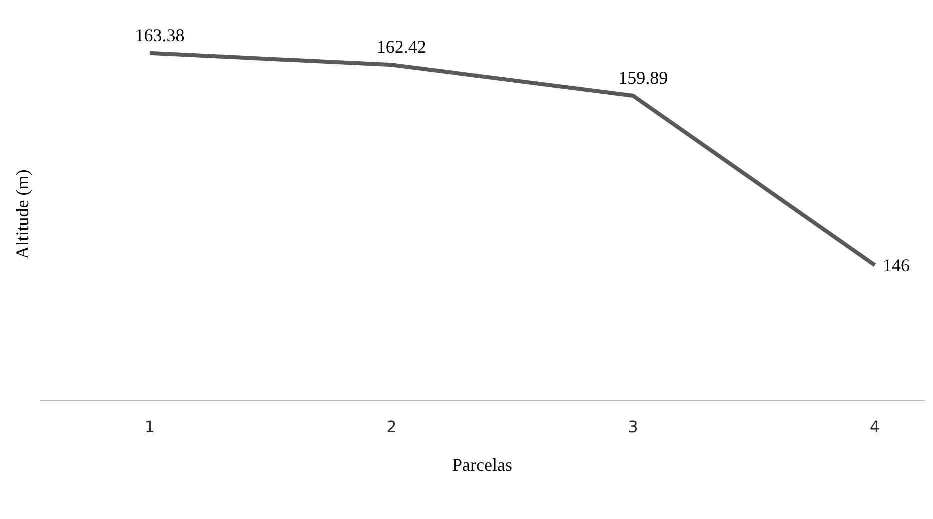 The width and height of the screenshot is (933, 519). What do you see at coordinates (22, 215) in the screenshot?
I see `y-axis-title: Altitude (m)` at bounding box center [22, 215].